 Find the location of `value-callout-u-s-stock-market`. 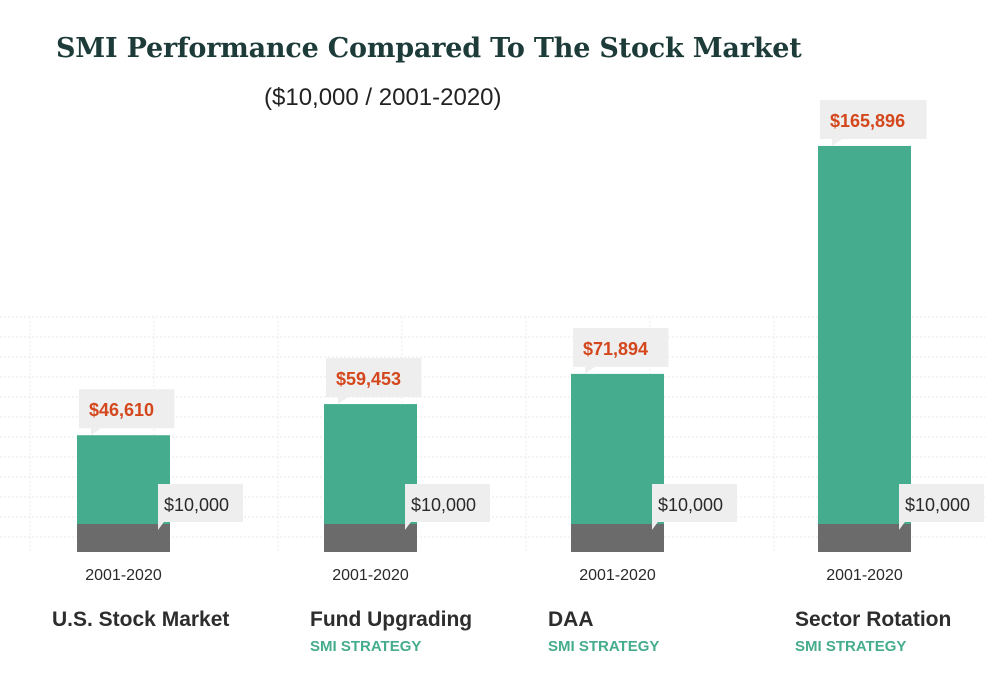

value-callout-u-s-stock-market is located at coordinates (127, 409).